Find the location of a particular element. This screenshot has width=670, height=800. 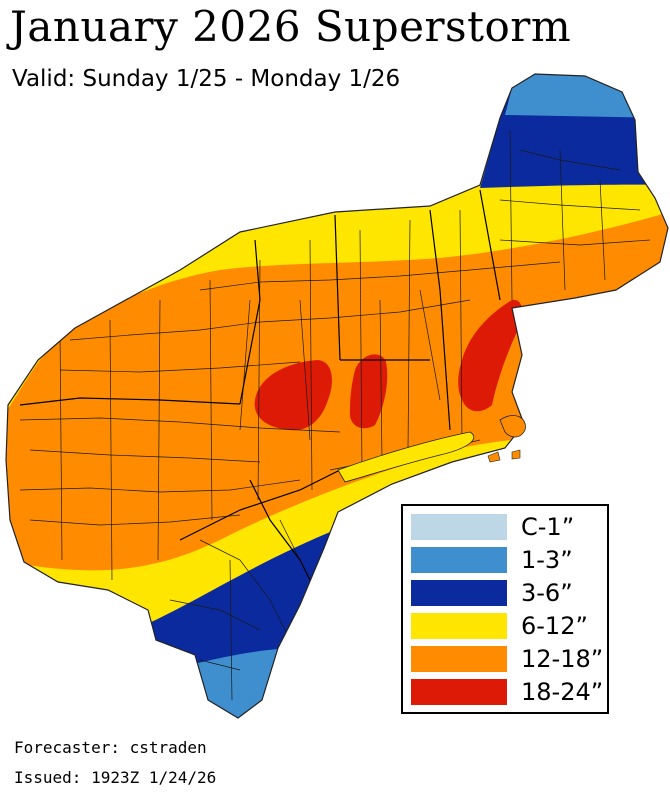

map-title: January 2026 Superstorm is located at coordinates (291, 26).